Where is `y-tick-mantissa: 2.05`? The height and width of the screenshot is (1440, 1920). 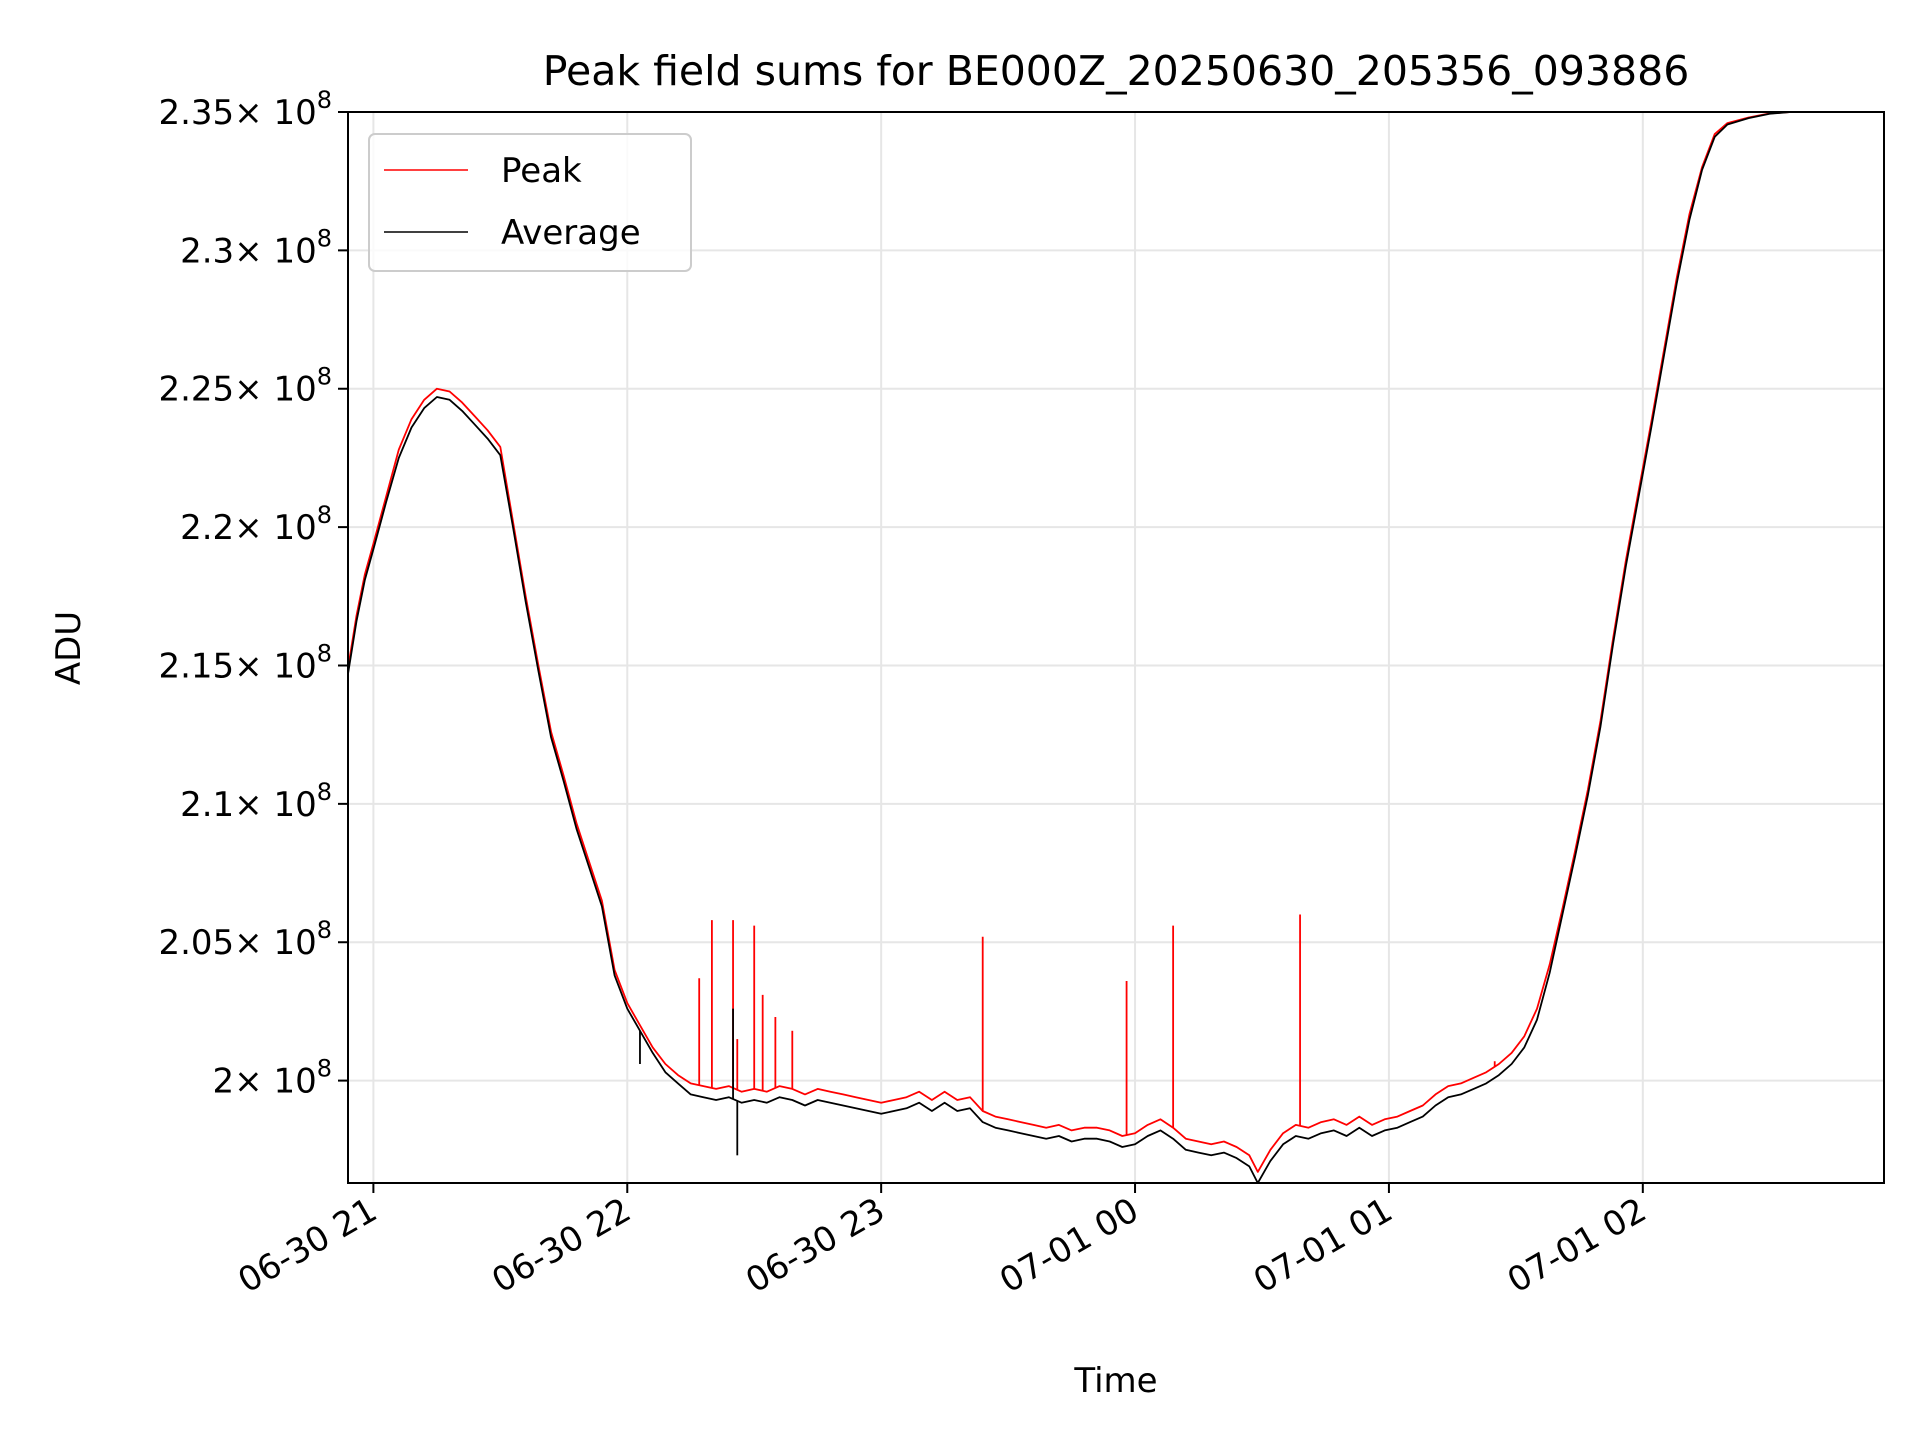
y-tick-mantissa: 2.05 is located at coordinates (196, 943).